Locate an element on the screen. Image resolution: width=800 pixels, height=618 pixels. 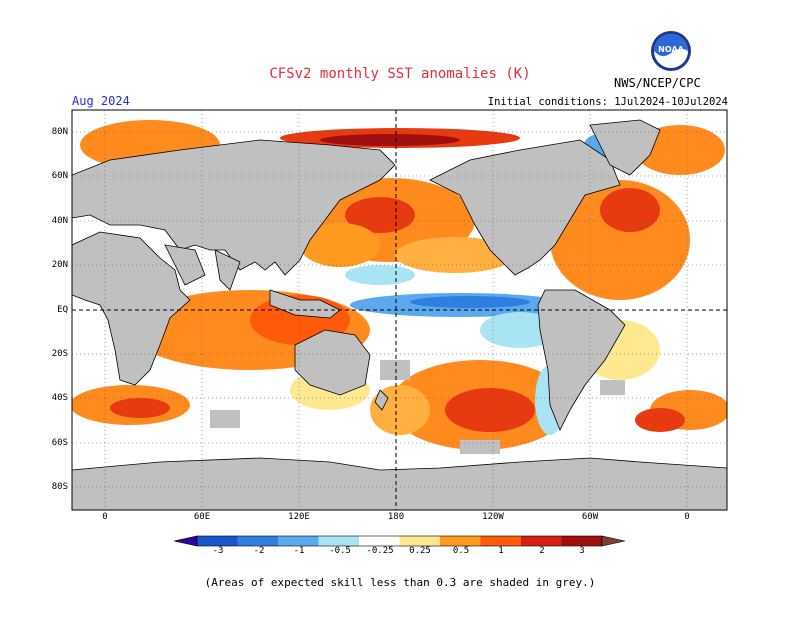
low-skill-mask is located at coordinates (417, 407).